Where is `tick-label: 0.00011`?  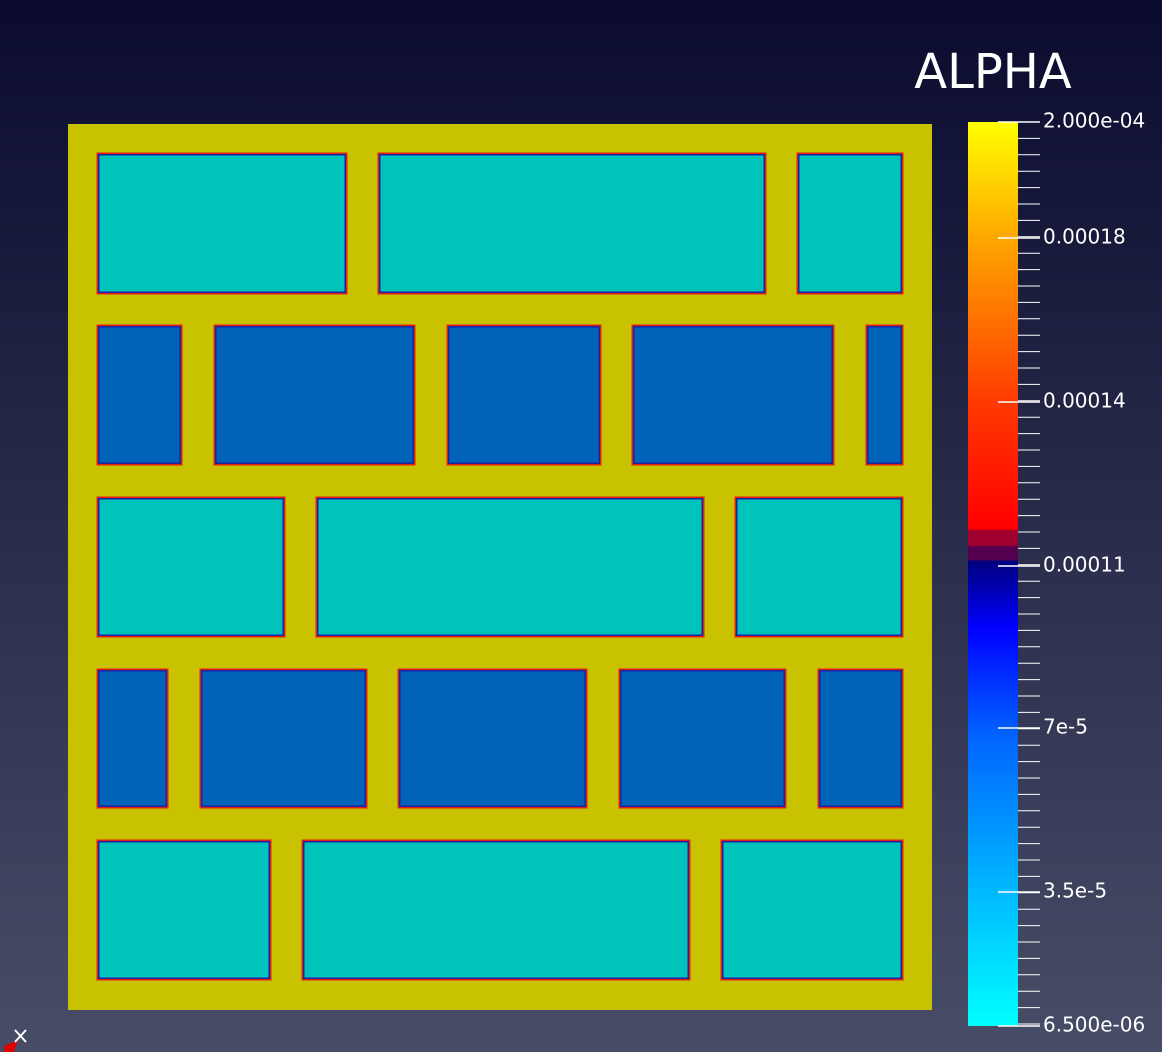
tick-label: 0.00011 is located at coordinates (1084, 565).